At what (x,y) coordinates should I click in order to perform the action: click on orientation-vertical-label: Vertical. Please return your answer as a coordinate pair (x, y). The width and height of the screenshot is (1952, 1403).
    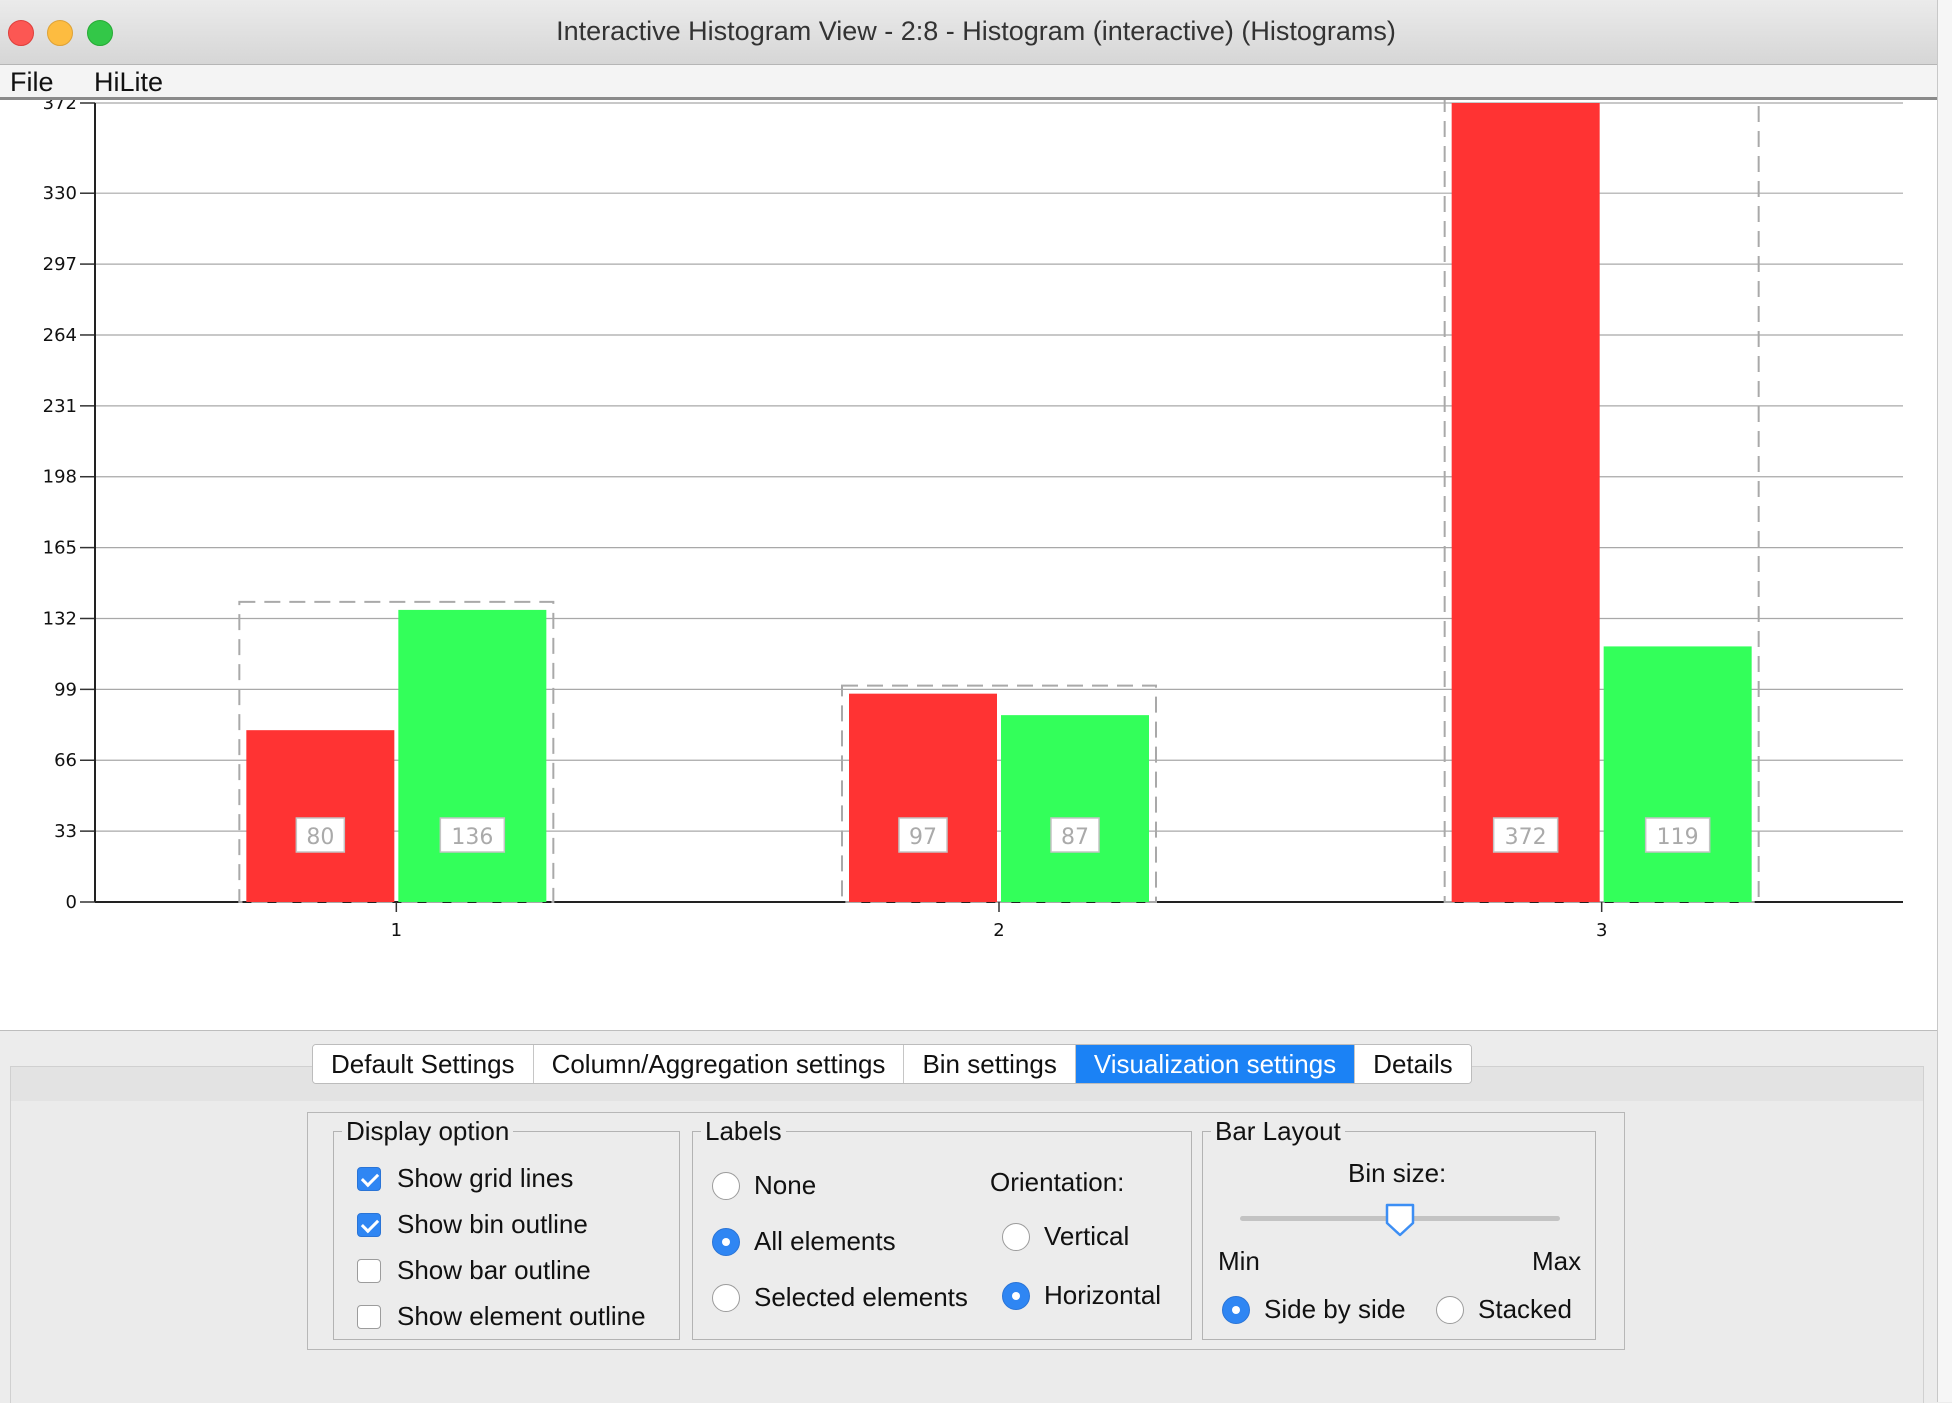
    Looking at the image, I should click on (1087, 1236).